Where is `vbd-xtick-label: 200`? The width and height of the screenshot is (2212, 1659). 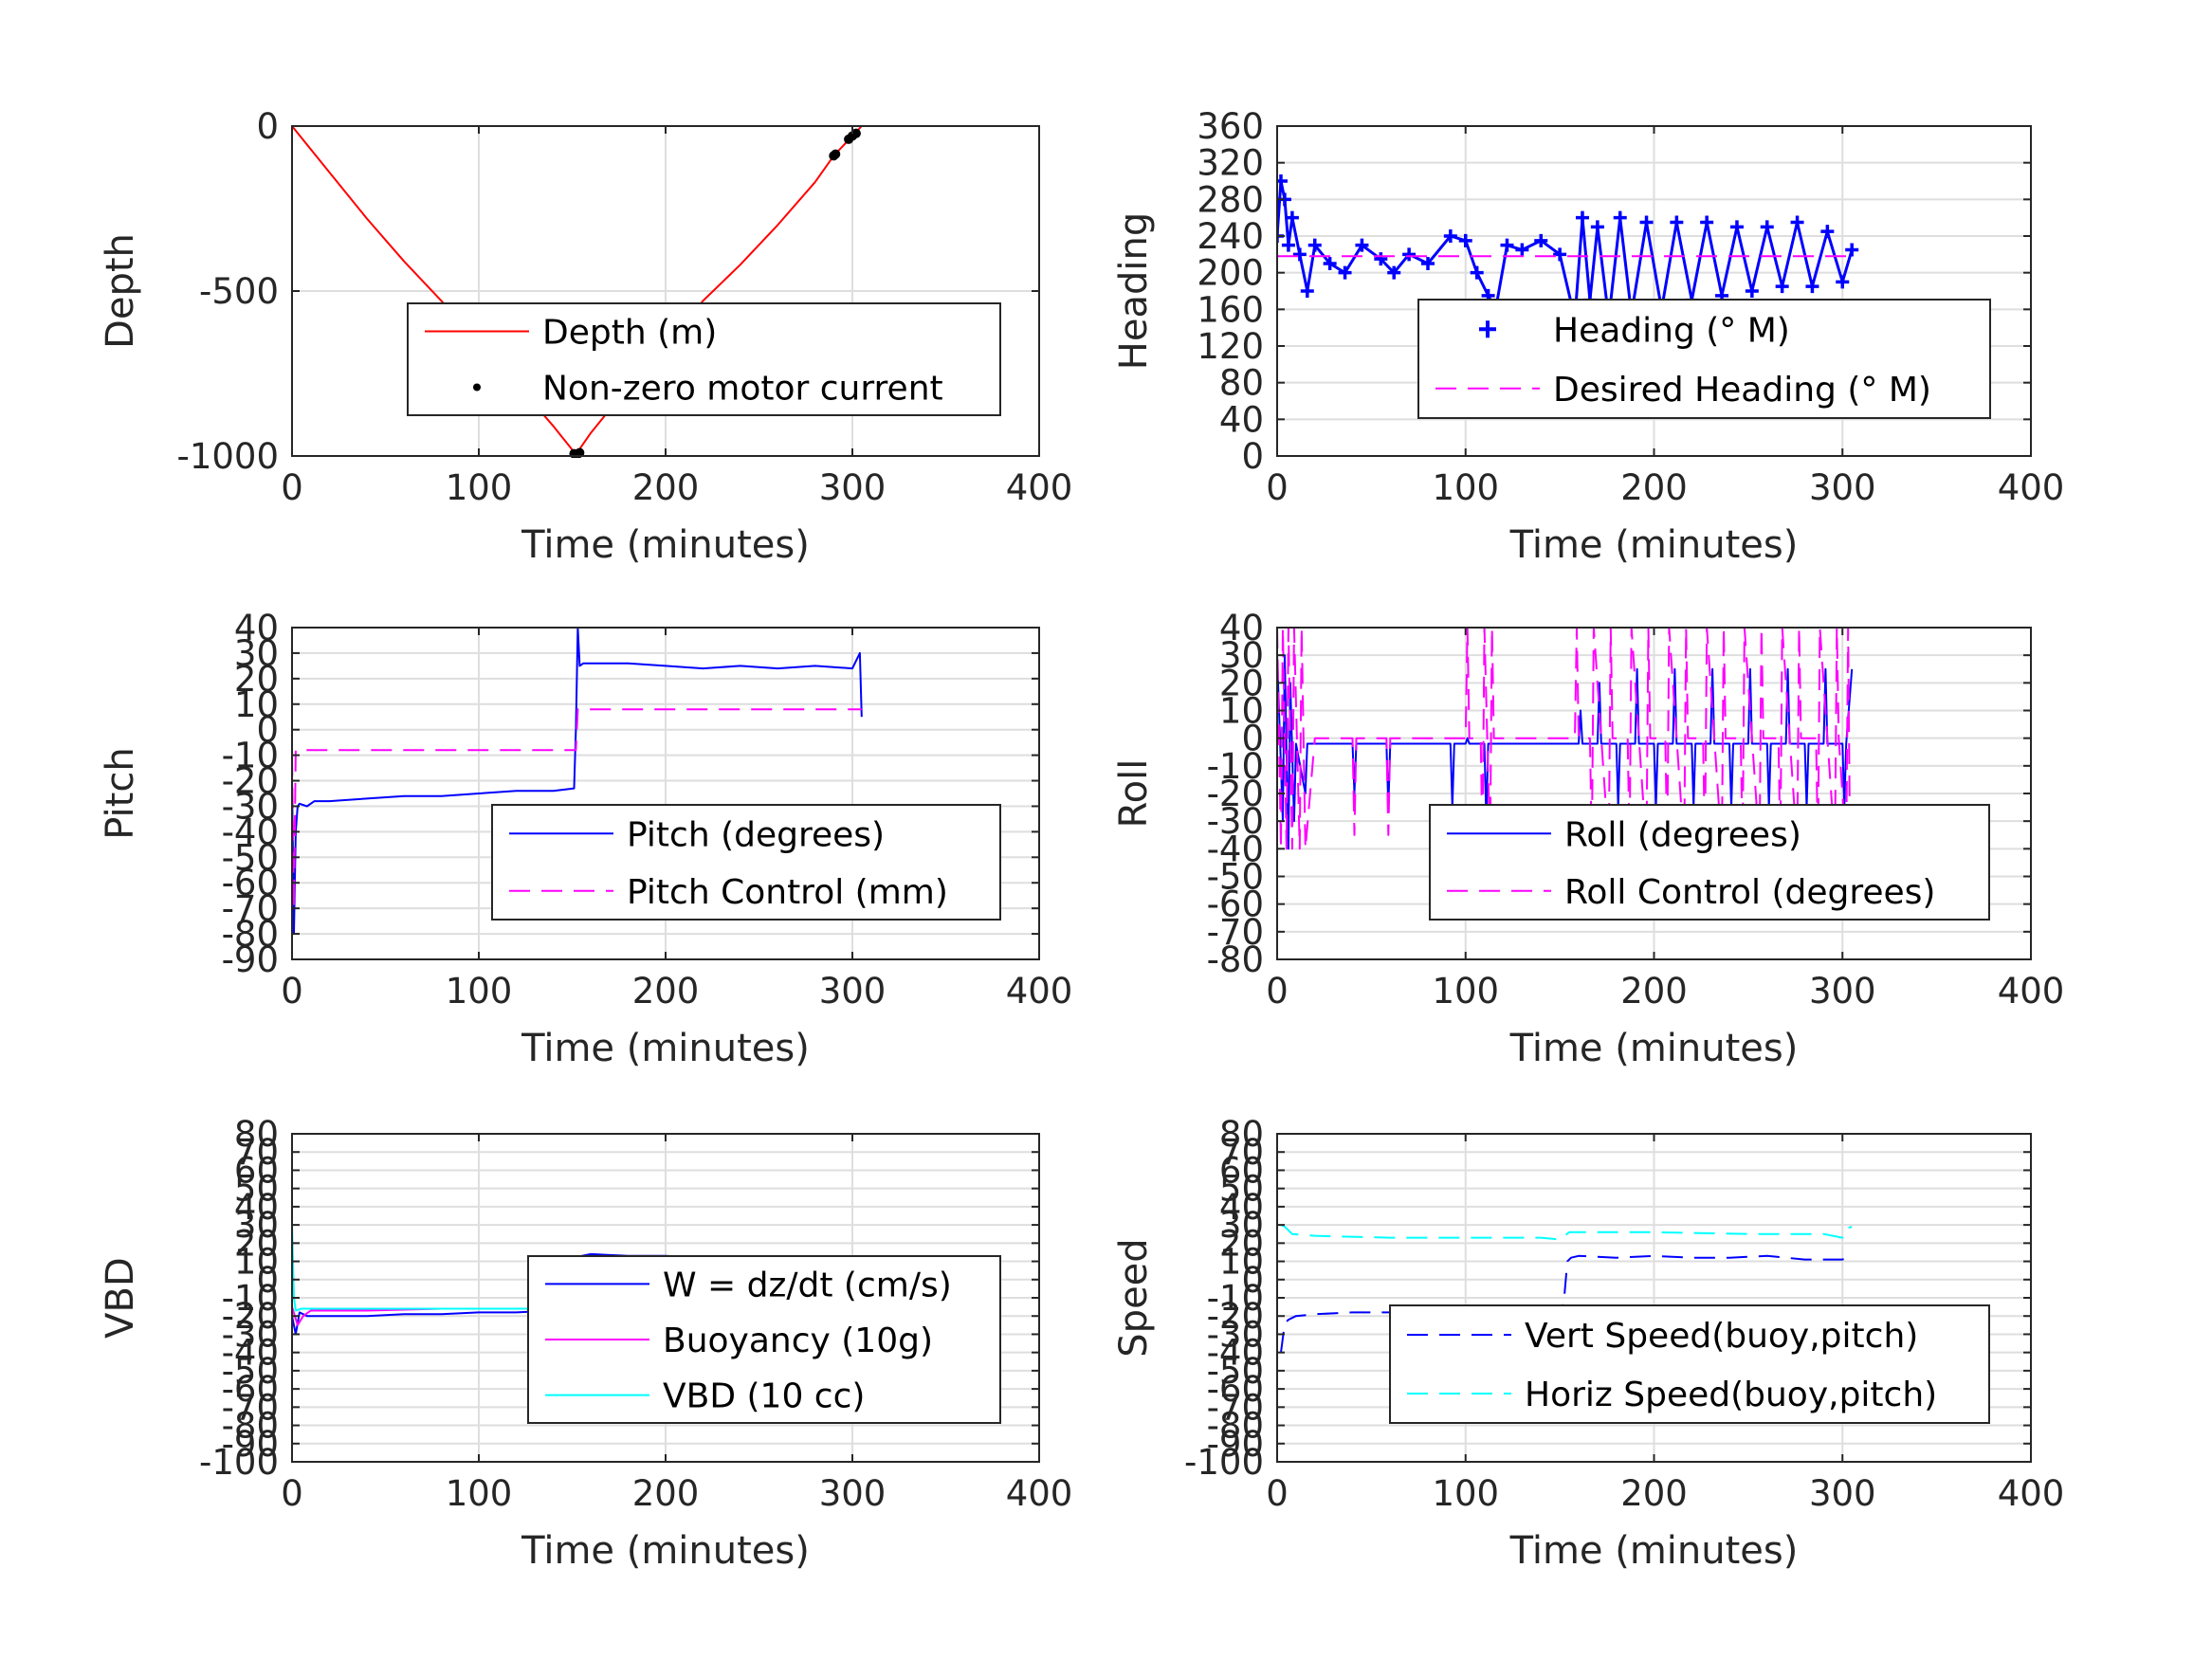
vbd-xtick-label: 200 is located at coordinates (666, 1493).